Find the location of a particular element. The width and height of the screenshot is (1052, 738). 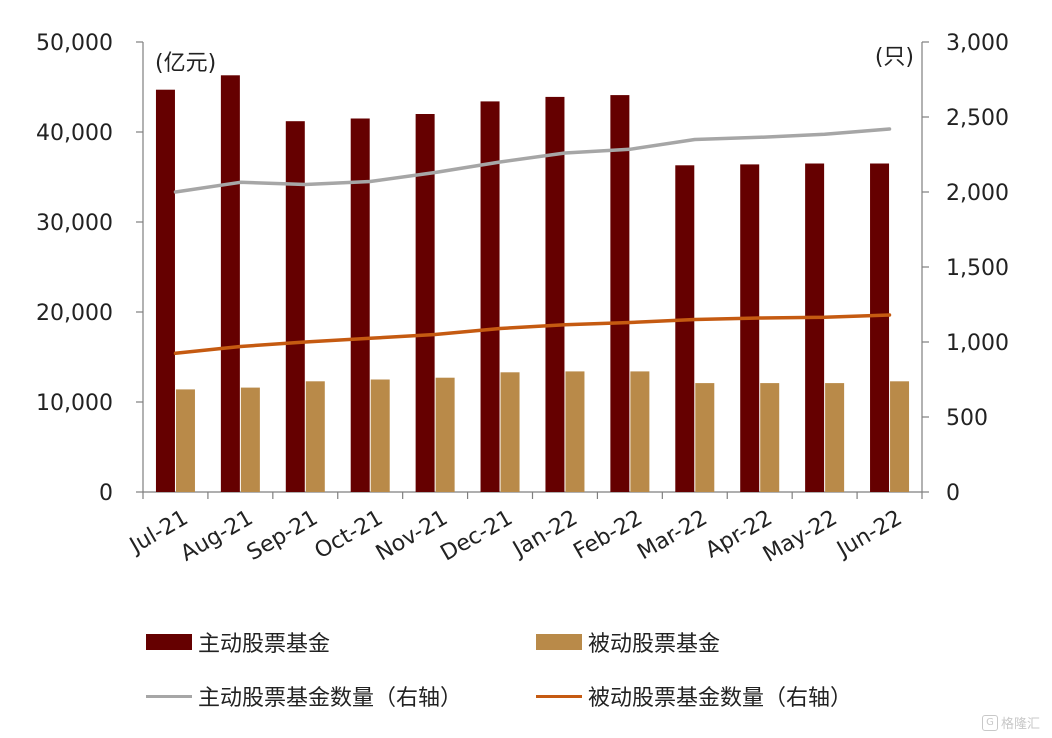

legend-item-passive-line: 被动股票基金数量（右轴） is located at coordinates (694, 696).